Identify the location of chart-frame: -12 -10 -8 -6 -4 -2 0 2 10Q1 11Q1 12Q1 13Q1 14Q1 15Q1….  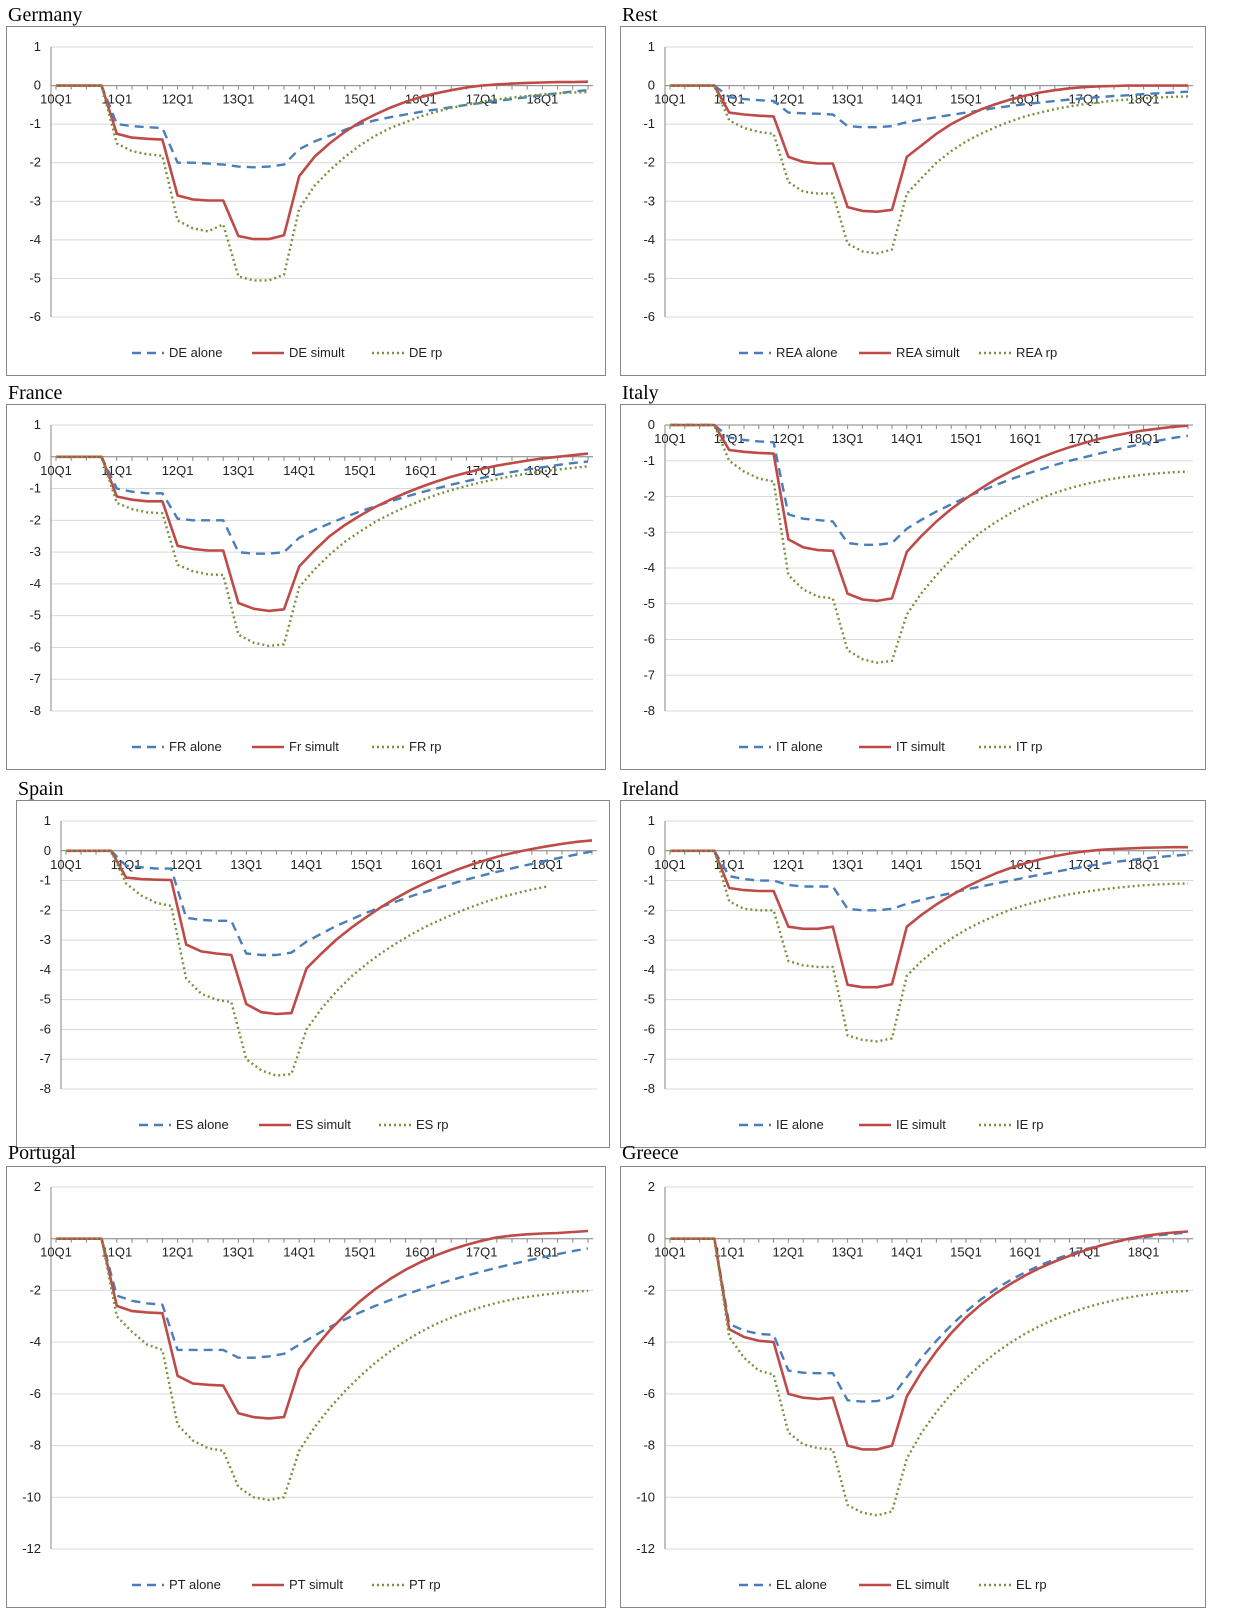
(306, 1387).